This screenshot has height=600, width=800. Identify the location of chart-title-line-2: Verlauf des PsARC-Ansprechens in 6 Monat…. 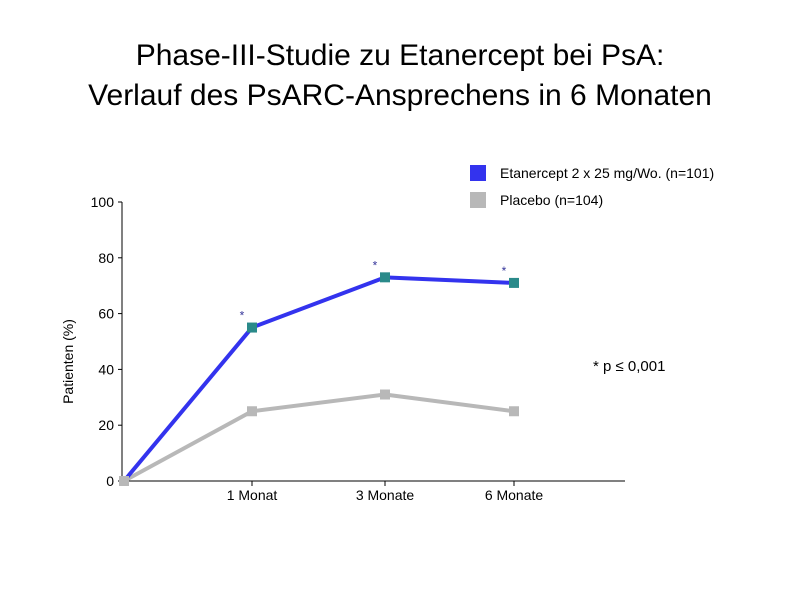
(400, 95).